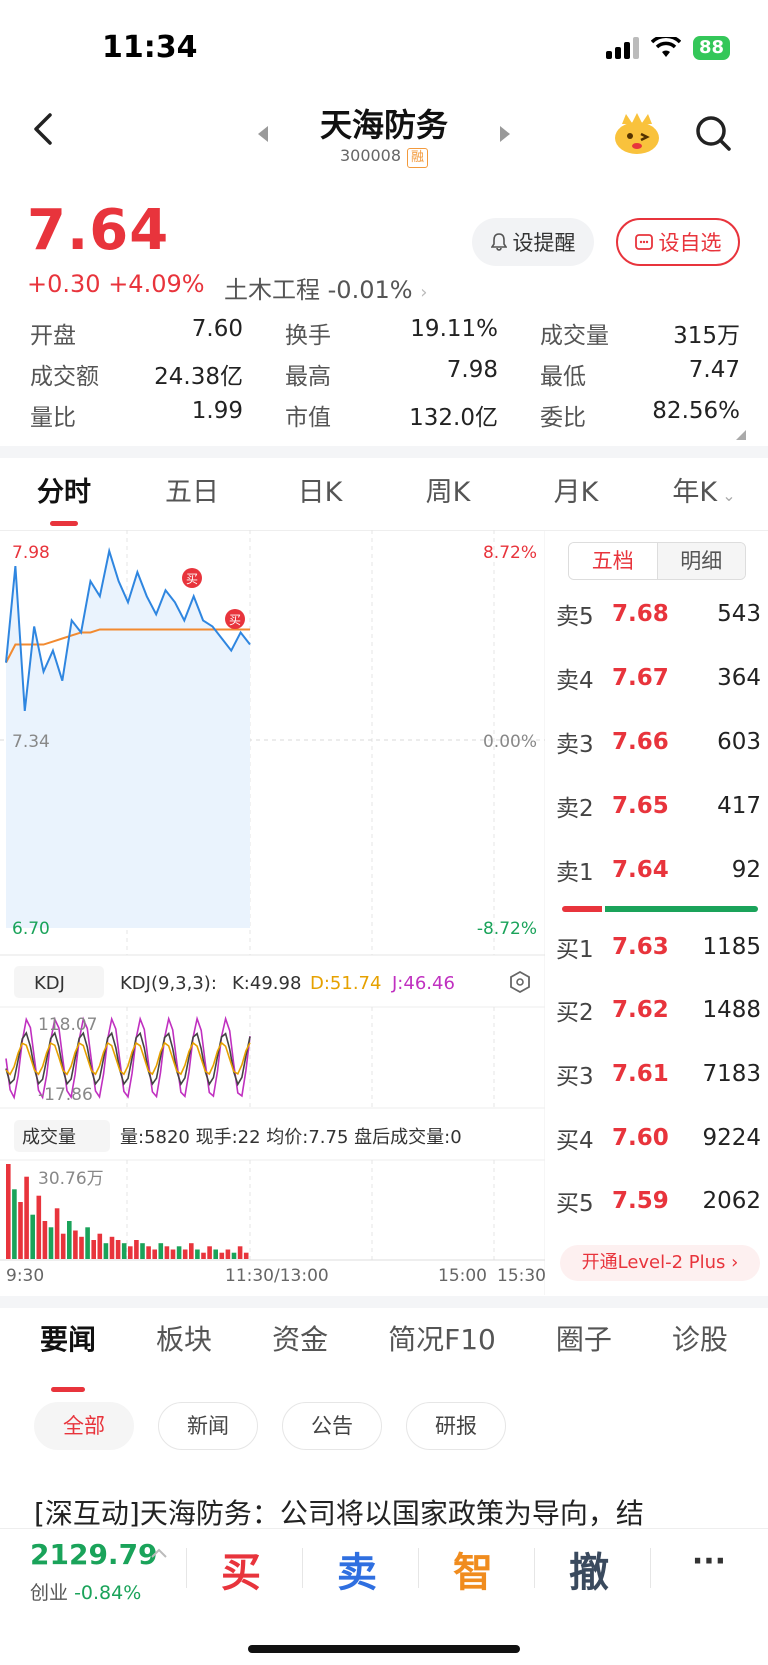 Image resolution: width=768 pixels, height=1665 pixels. I want to click on ask-volume: 364, so click(739, 678).